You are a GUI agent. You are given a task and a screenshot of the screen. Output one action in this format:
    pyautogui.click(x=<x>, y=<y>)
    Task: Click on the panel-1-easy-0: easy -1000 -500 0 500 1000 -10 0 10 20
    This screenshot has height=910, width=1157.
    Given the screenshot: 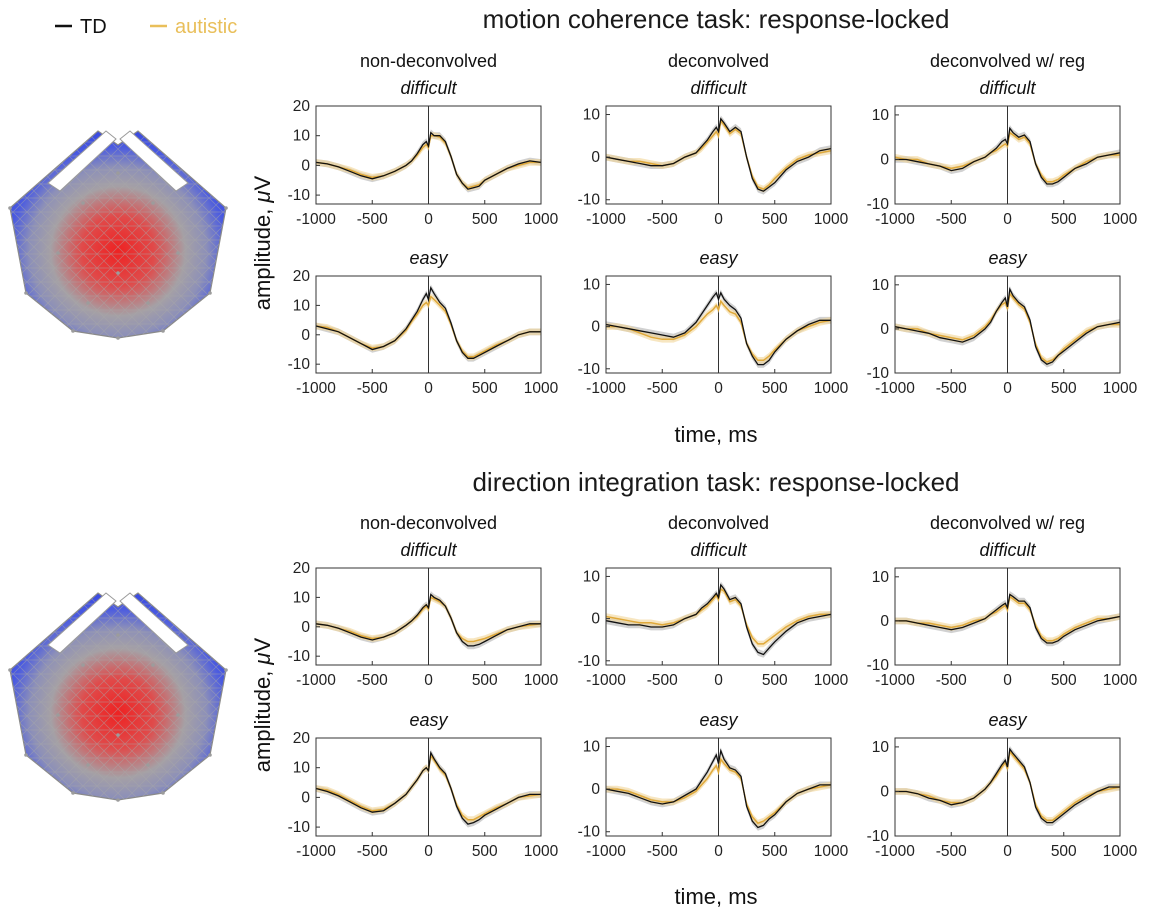 What is the action you would take?
    pyautogui.click(x=423, y=785)
    